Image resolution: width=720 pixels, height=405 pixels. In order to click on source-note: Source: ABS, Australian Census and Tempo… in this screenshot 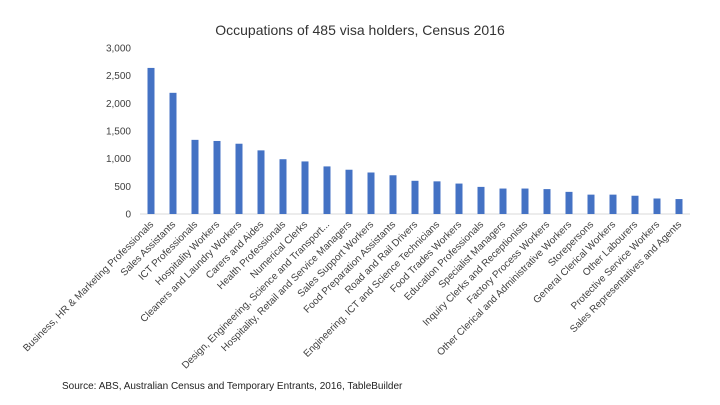, I will do `click(232, 386)`.